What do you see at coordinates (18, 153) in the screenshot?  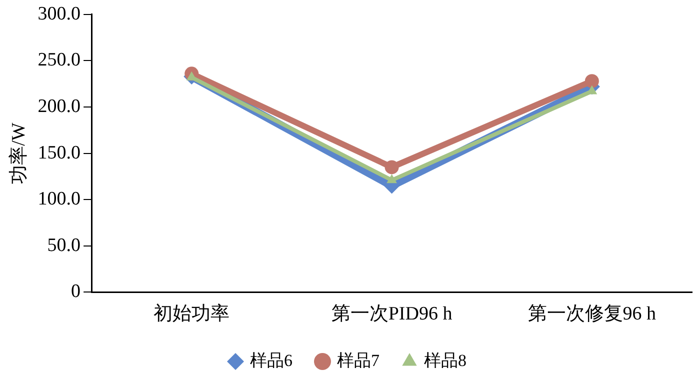 I see `y-axis-title: 功率/W` at bounding box center [18, 153].